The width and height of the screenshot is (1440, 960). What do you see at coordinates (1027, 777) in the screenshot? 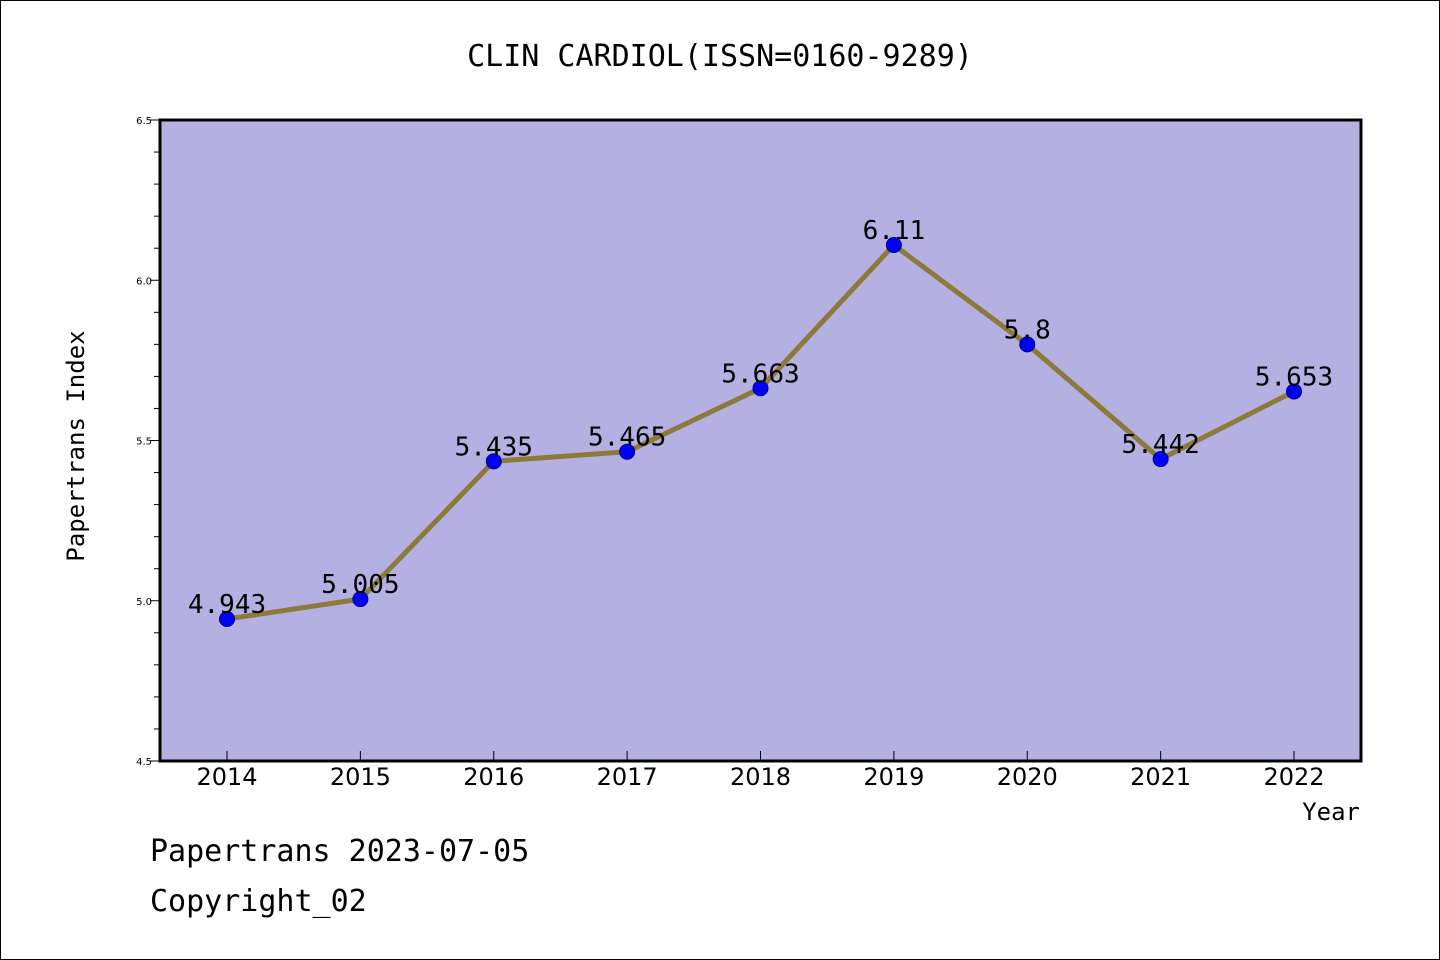
I see `x-tick-label: 2020` at bounding box center [1027, 777].